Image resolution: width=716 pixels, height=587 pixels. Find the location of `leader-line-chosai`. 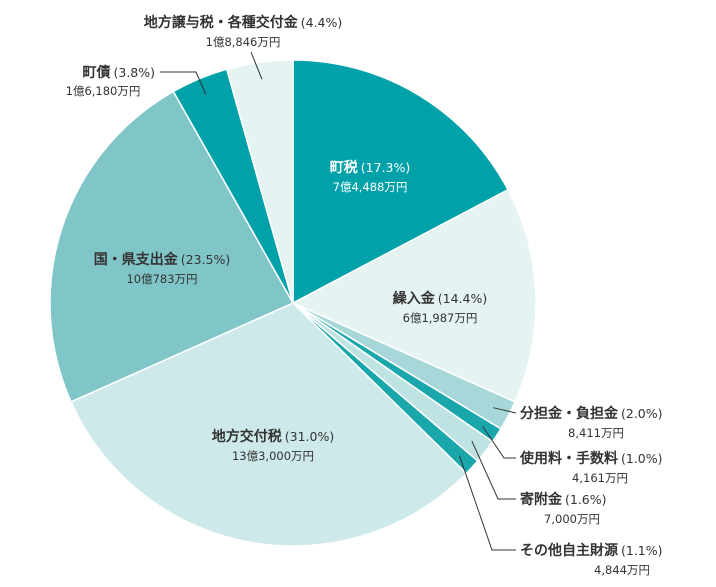

leader-line-chosai is located at coordinates (183, 83).